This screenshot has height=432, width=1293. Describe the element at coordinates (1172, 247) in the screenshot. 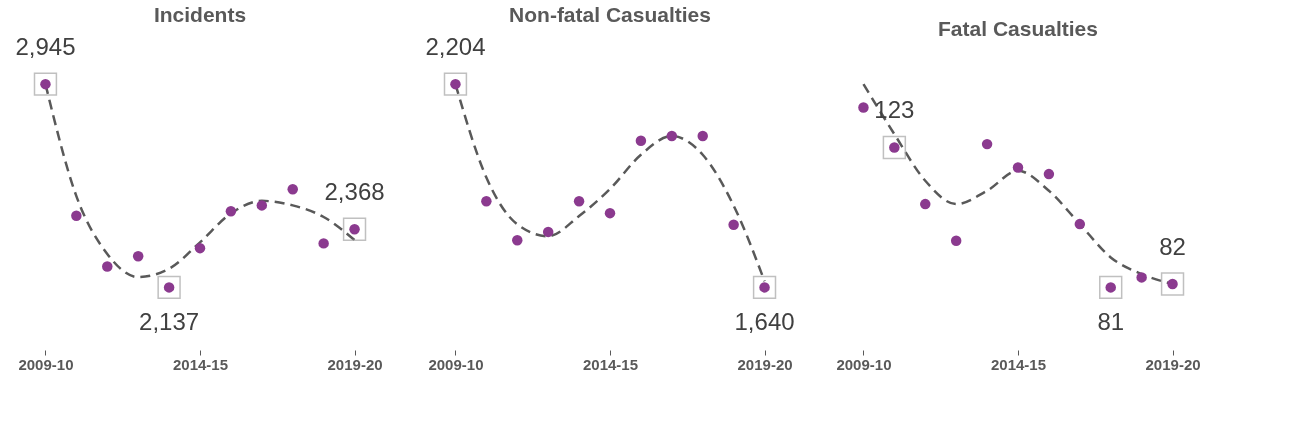

I see `data-label: 82` at that location.